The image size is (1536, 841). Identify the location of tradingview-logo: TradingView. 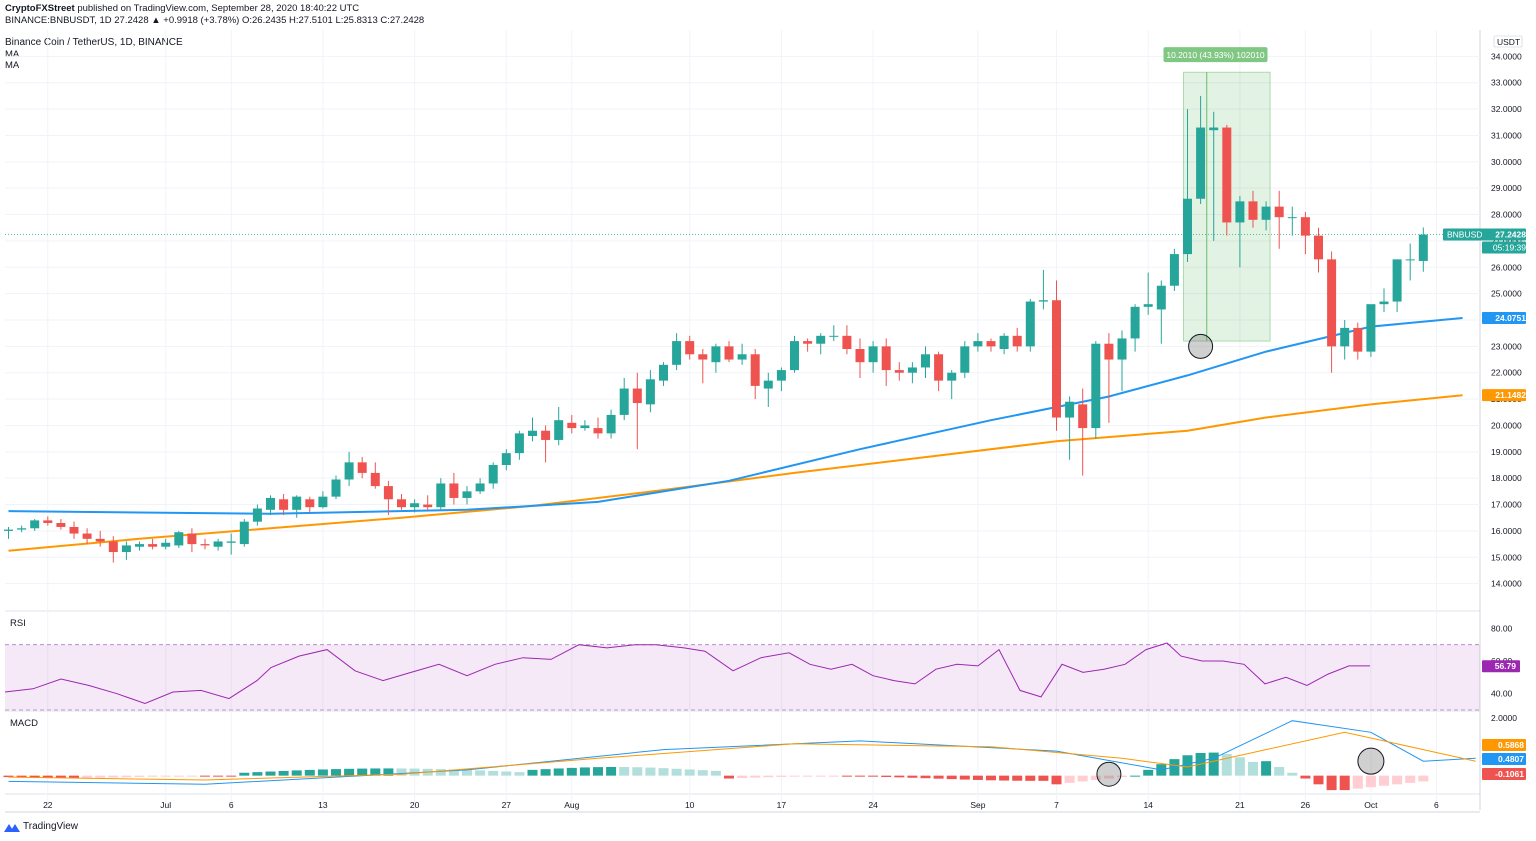
(41, 826).